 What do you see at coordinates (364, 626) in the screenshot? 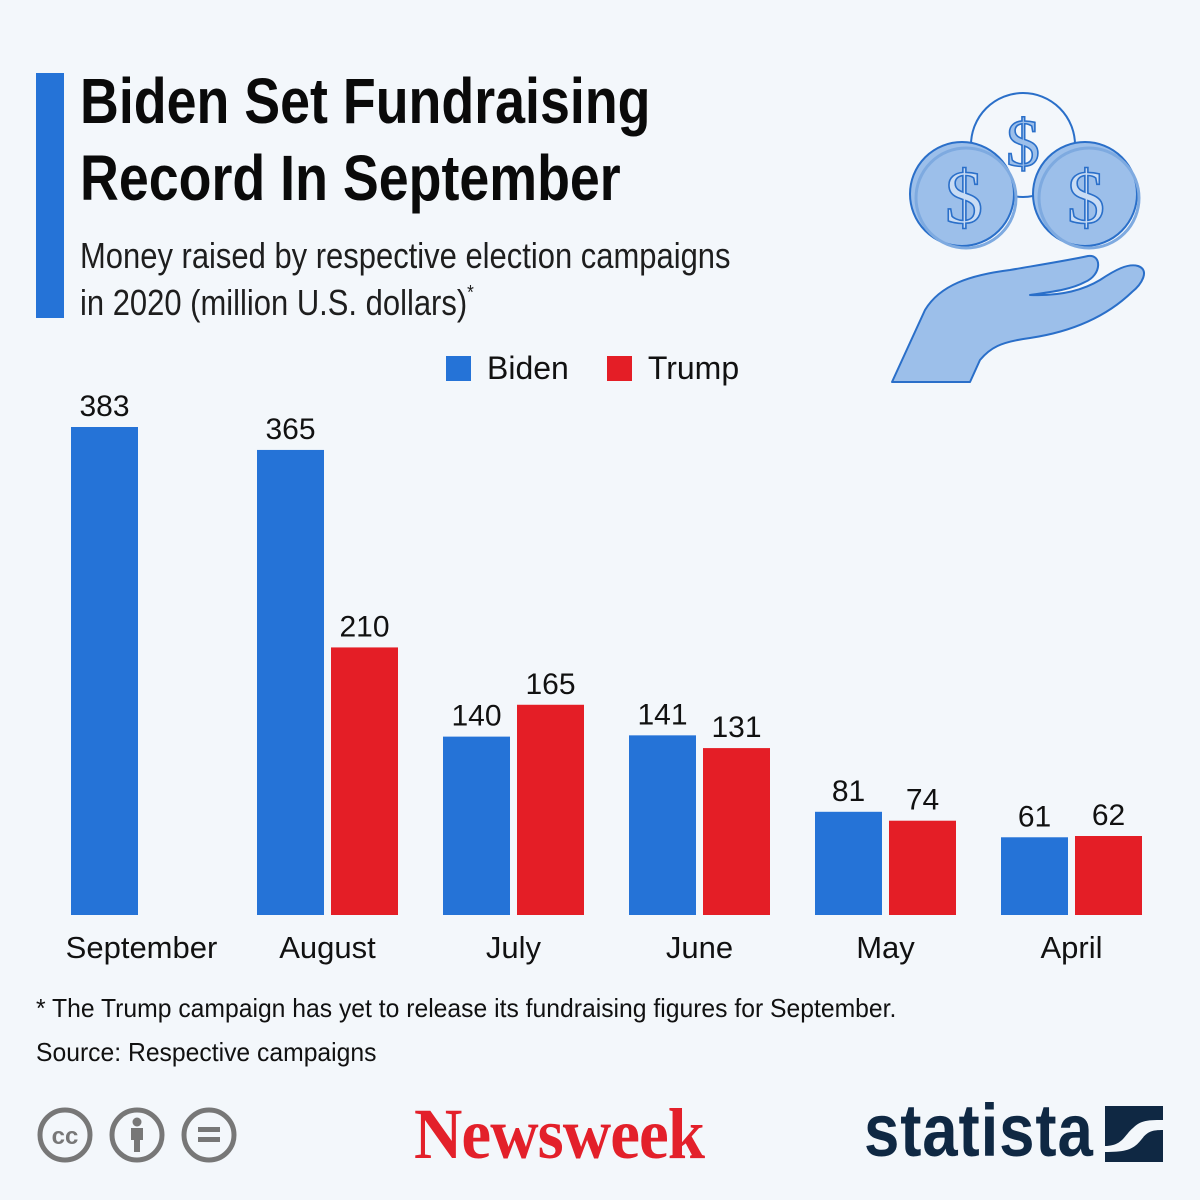
I see `value-label-trump-august: 210` at bounding box center [364, 626].